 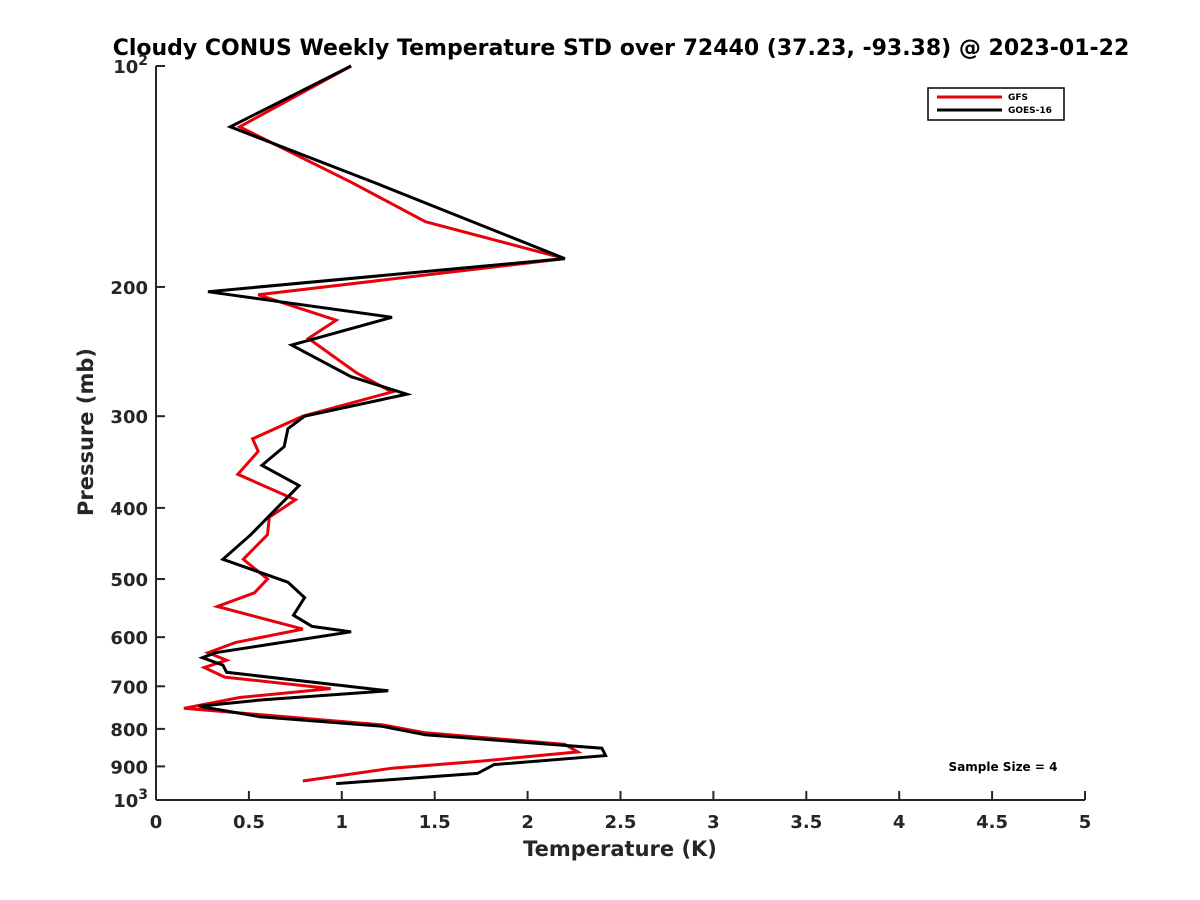 What do you see at coordinates (1018, 98) in the screenshot?
I see `legend-label: GFS` at bounding box center [1018, 98].